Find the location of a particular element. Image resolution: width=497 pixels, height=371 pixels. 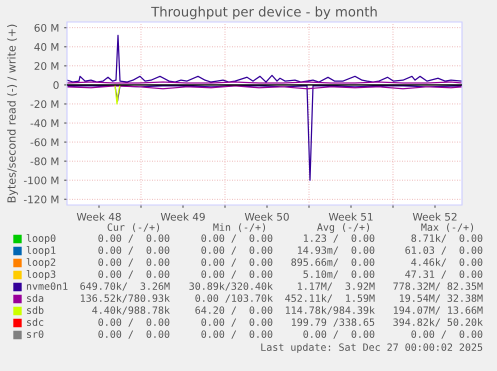

y-tick-label: -100 M is located at coordinates (41, 180).